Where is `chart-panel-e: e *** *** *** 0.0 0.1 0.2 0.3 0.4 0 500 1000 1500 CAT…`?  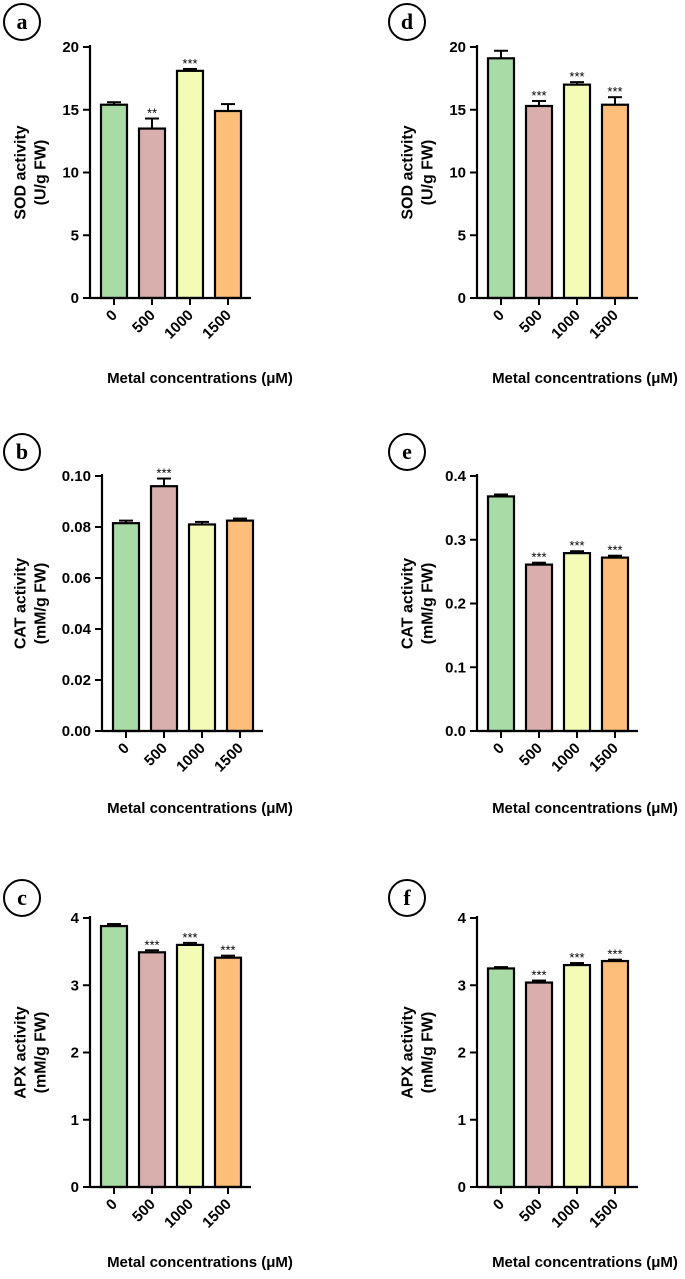
chart-panel-e: e *** *** *** 0.0 0.1 0.2 0.3 0.4 0 500 1000 1500 CAT… is located at coordinates (533, 625).